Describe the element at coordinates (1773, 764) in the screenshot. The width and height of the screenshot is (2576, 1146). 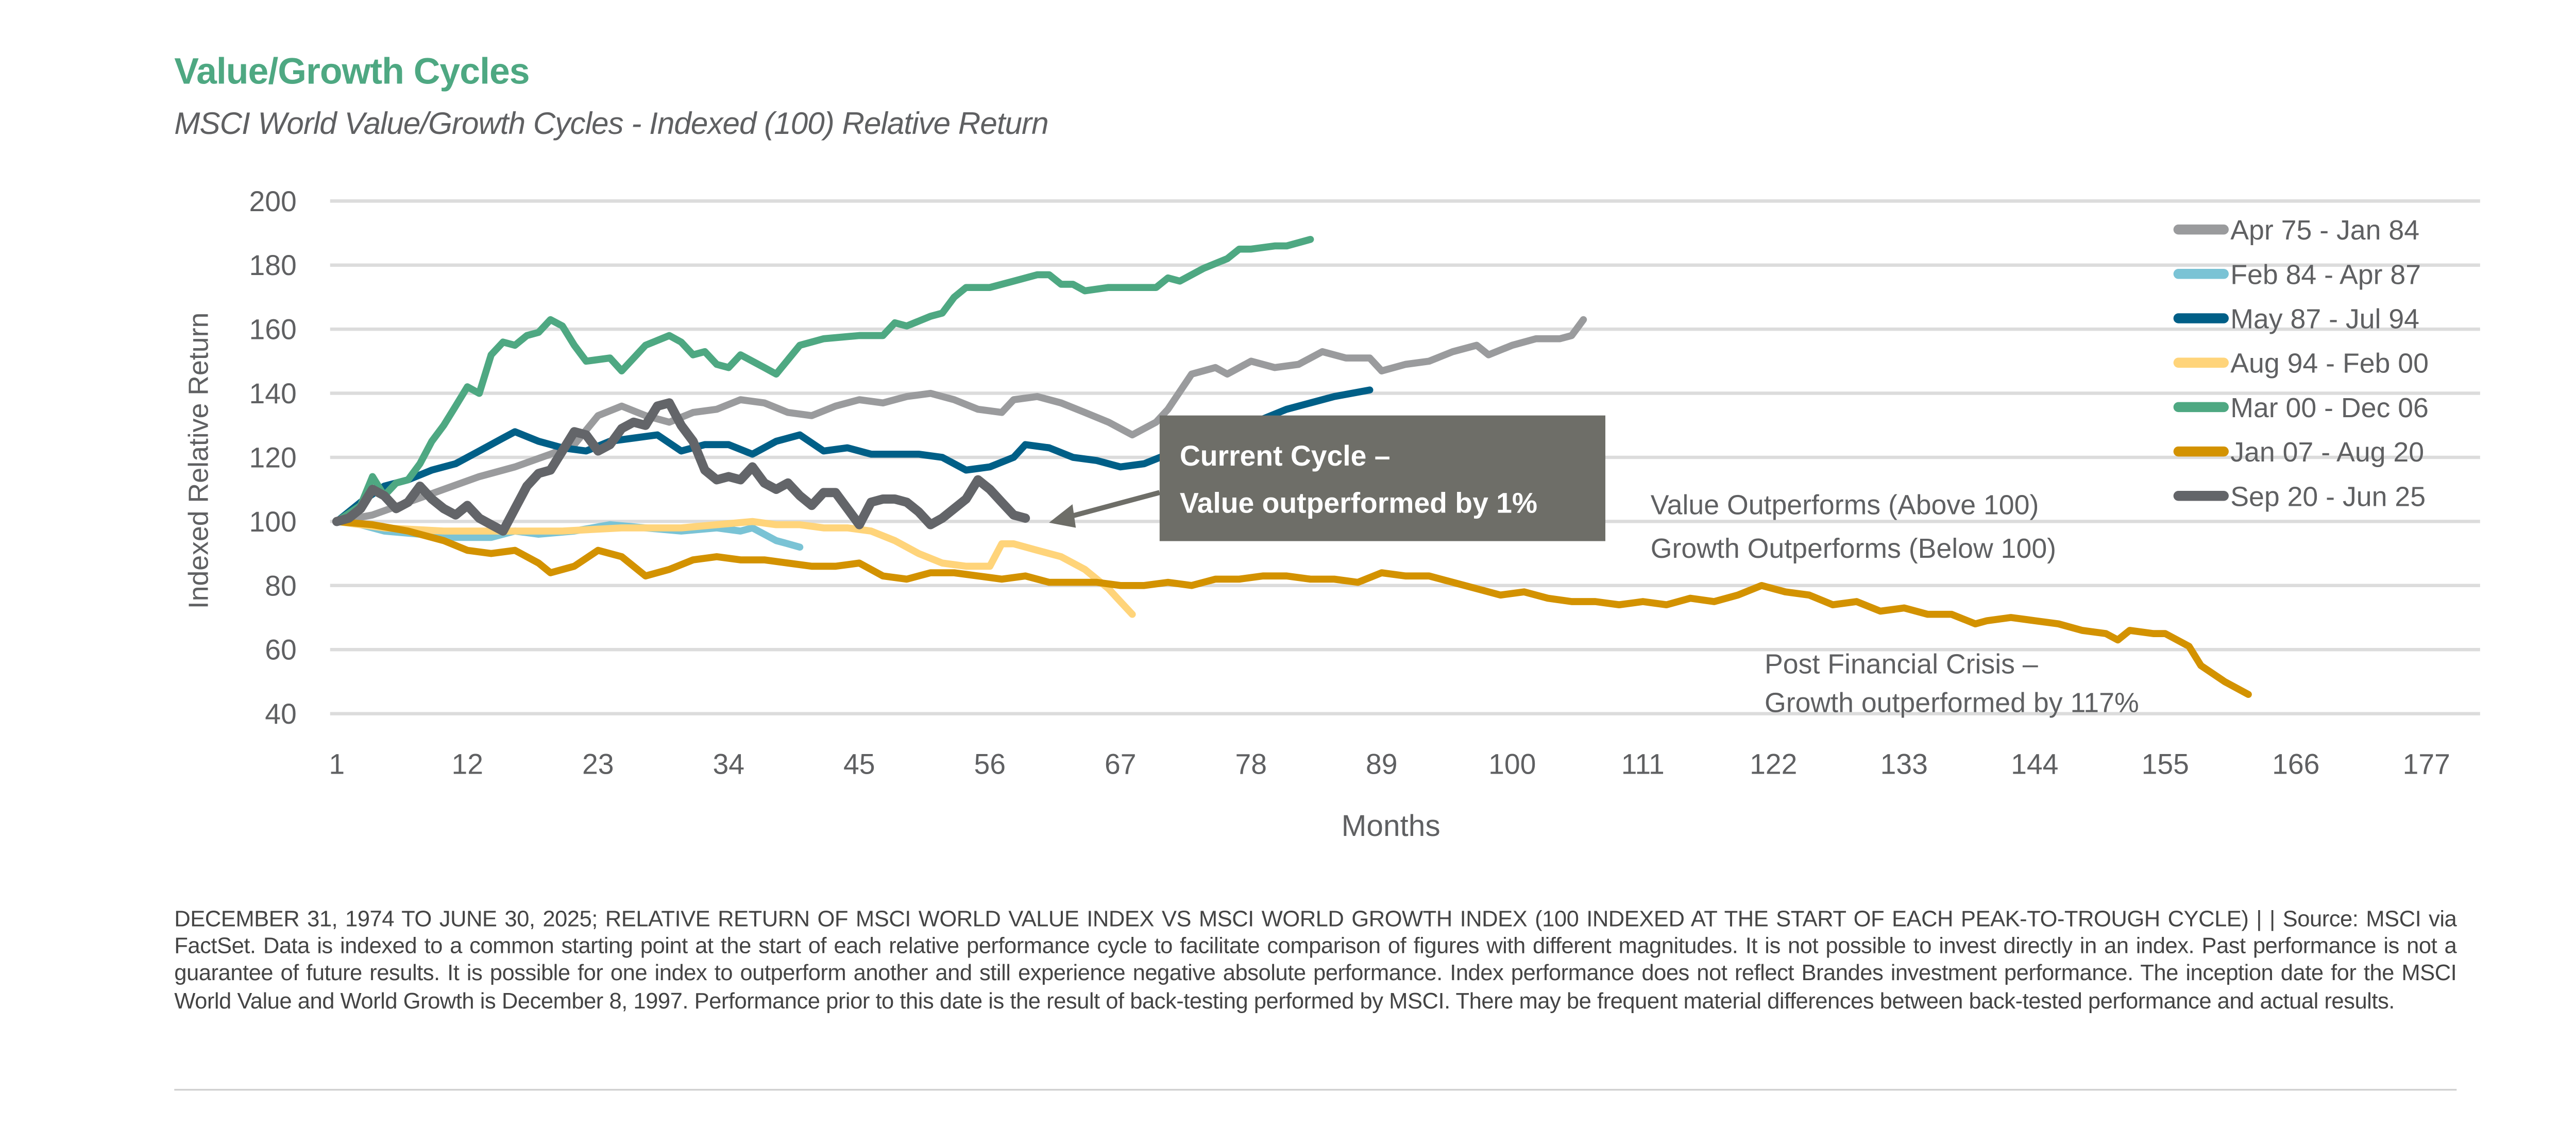
I see `x-tick-label: 122` at that location.